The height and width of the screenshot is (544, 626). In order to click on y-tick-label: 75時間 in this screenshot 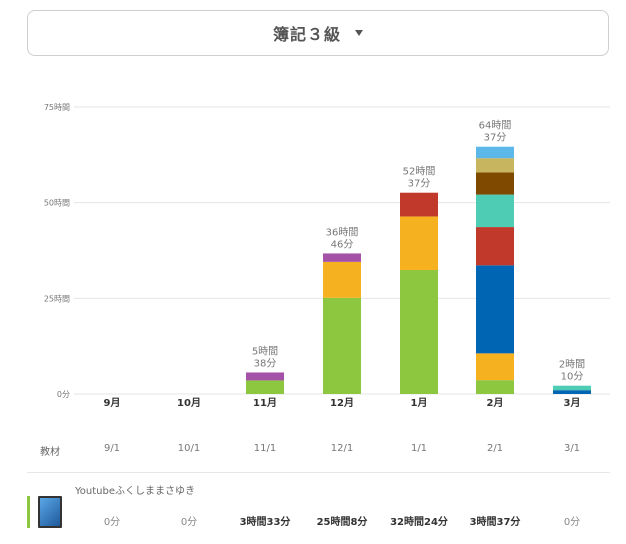, I will do `click(57, 107)`.